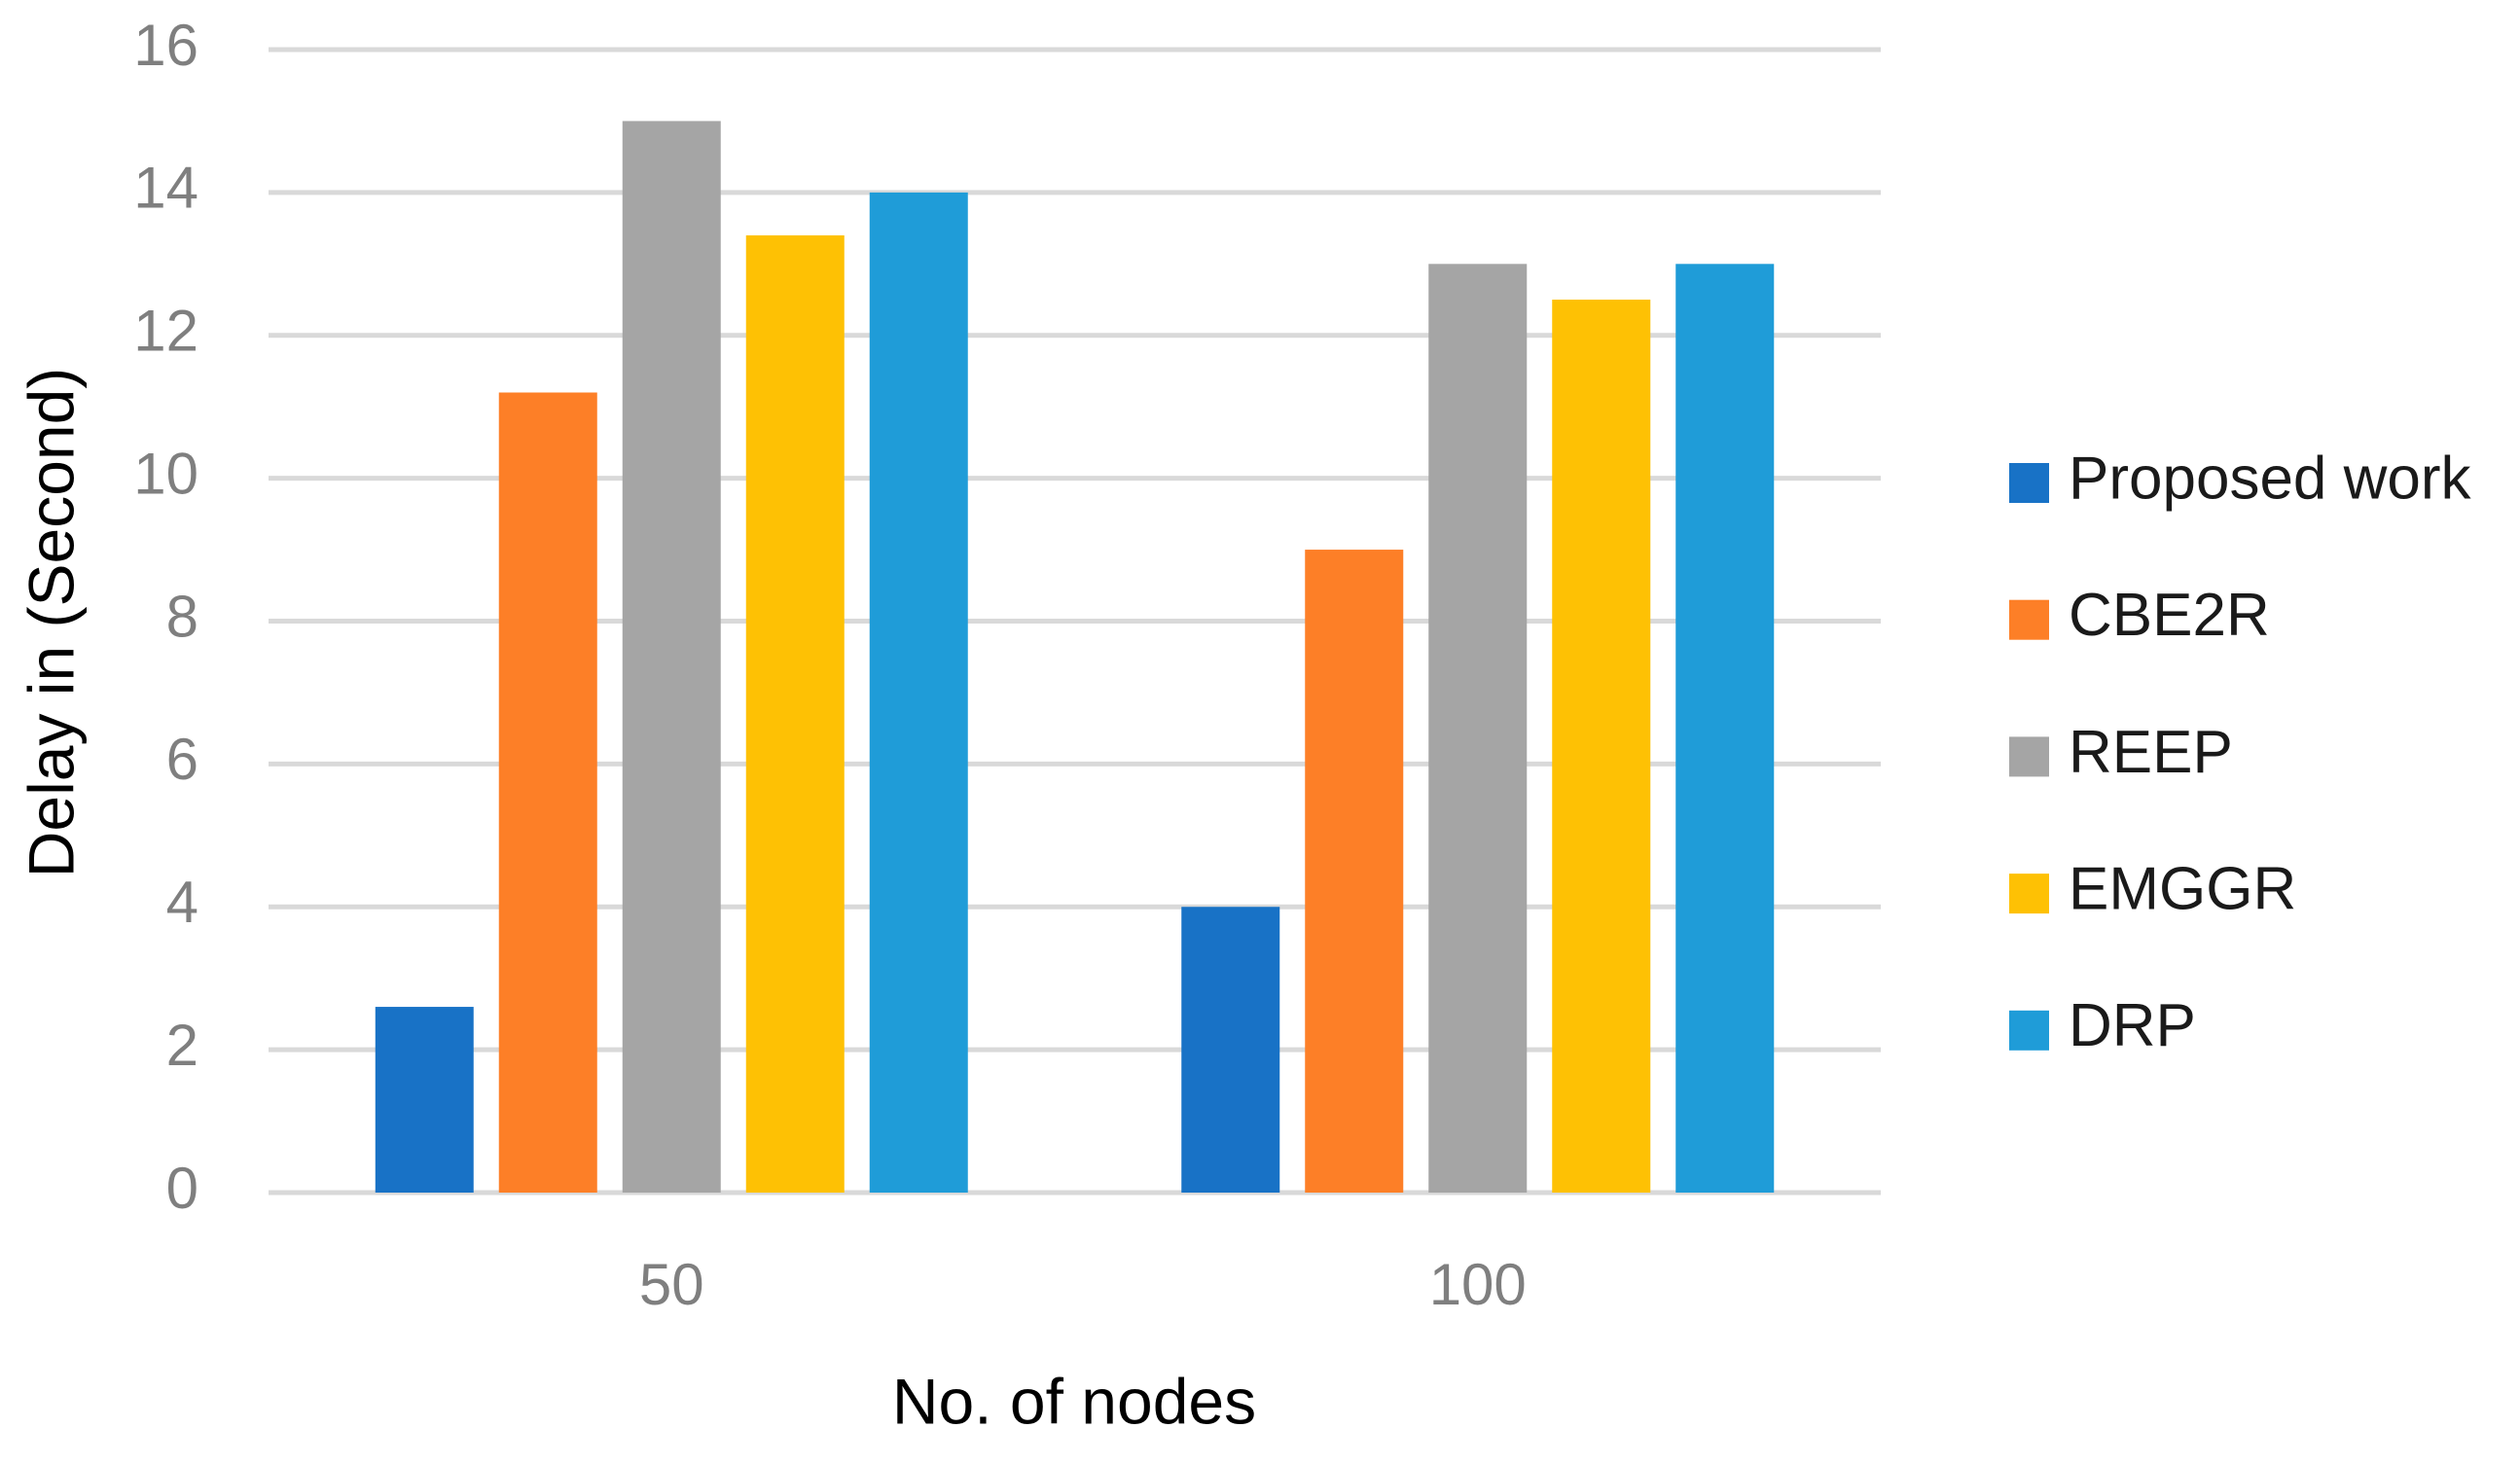  I want to click on y-tick-label: 0, so click(182, 1188).